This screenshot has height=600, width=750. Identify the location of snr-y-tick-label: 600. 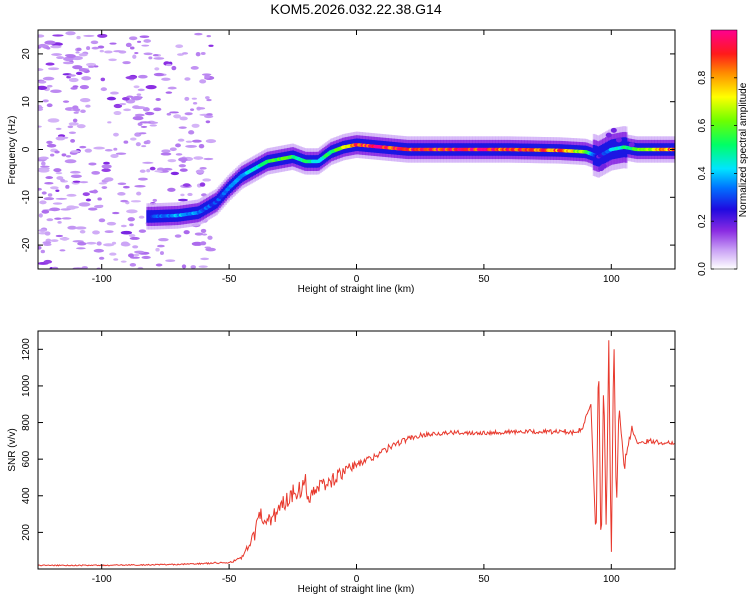
(26, 458).